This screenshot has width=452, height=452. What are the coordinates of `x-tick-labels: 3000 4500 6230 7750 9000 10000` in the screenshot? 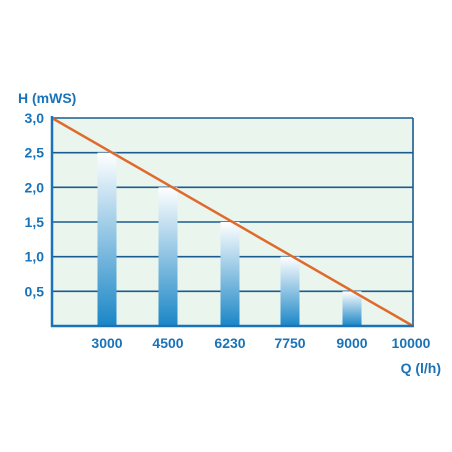 It's located at (260, 343).